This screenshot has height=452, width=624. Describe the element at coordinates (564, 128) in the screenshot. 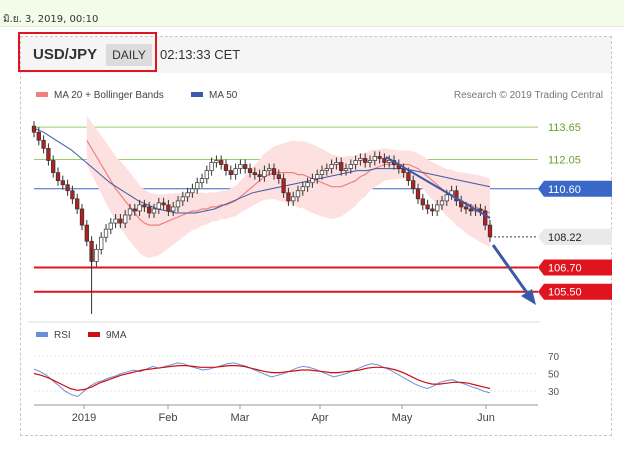

I see `level-label: 113.65` at that location.